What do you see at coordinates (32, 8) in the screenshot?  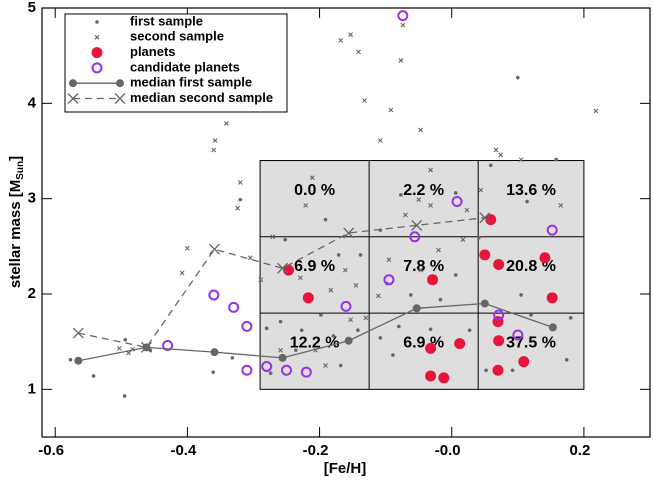 I see `y-tick-label: 5` at bounding box center [32, 8].